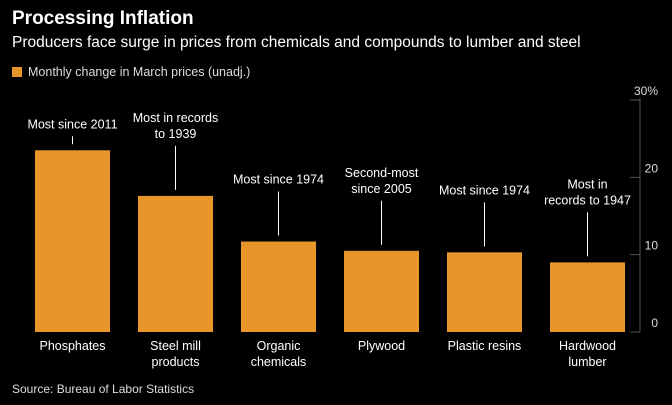  Describe the element at coordinates (587, 354) in the screenshot. I see `x-category-label: Hardwood lumber` at that location.